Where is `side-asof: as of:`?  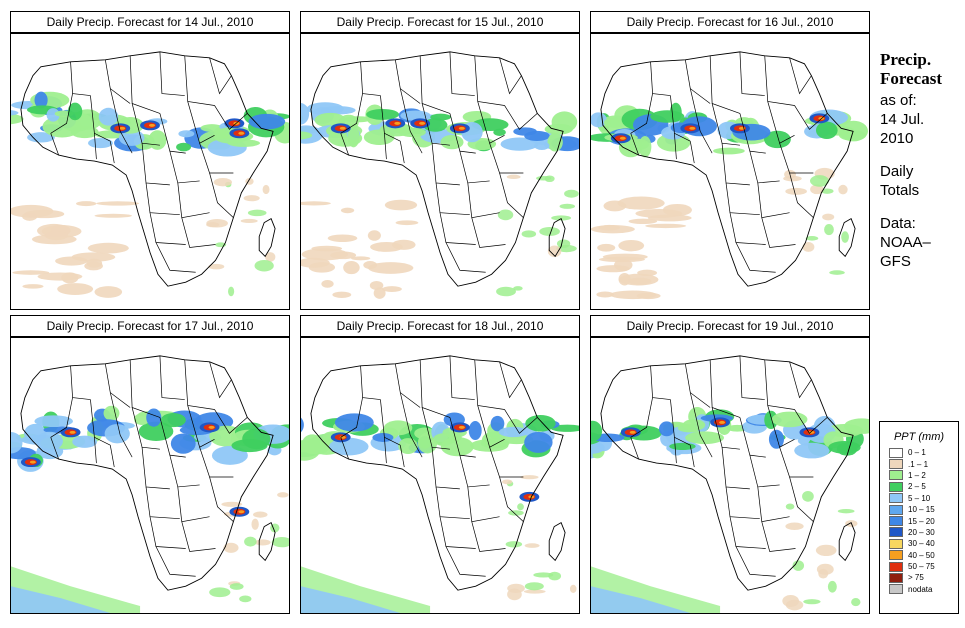 side-asof: as of: is located at coordinates (898, 100).